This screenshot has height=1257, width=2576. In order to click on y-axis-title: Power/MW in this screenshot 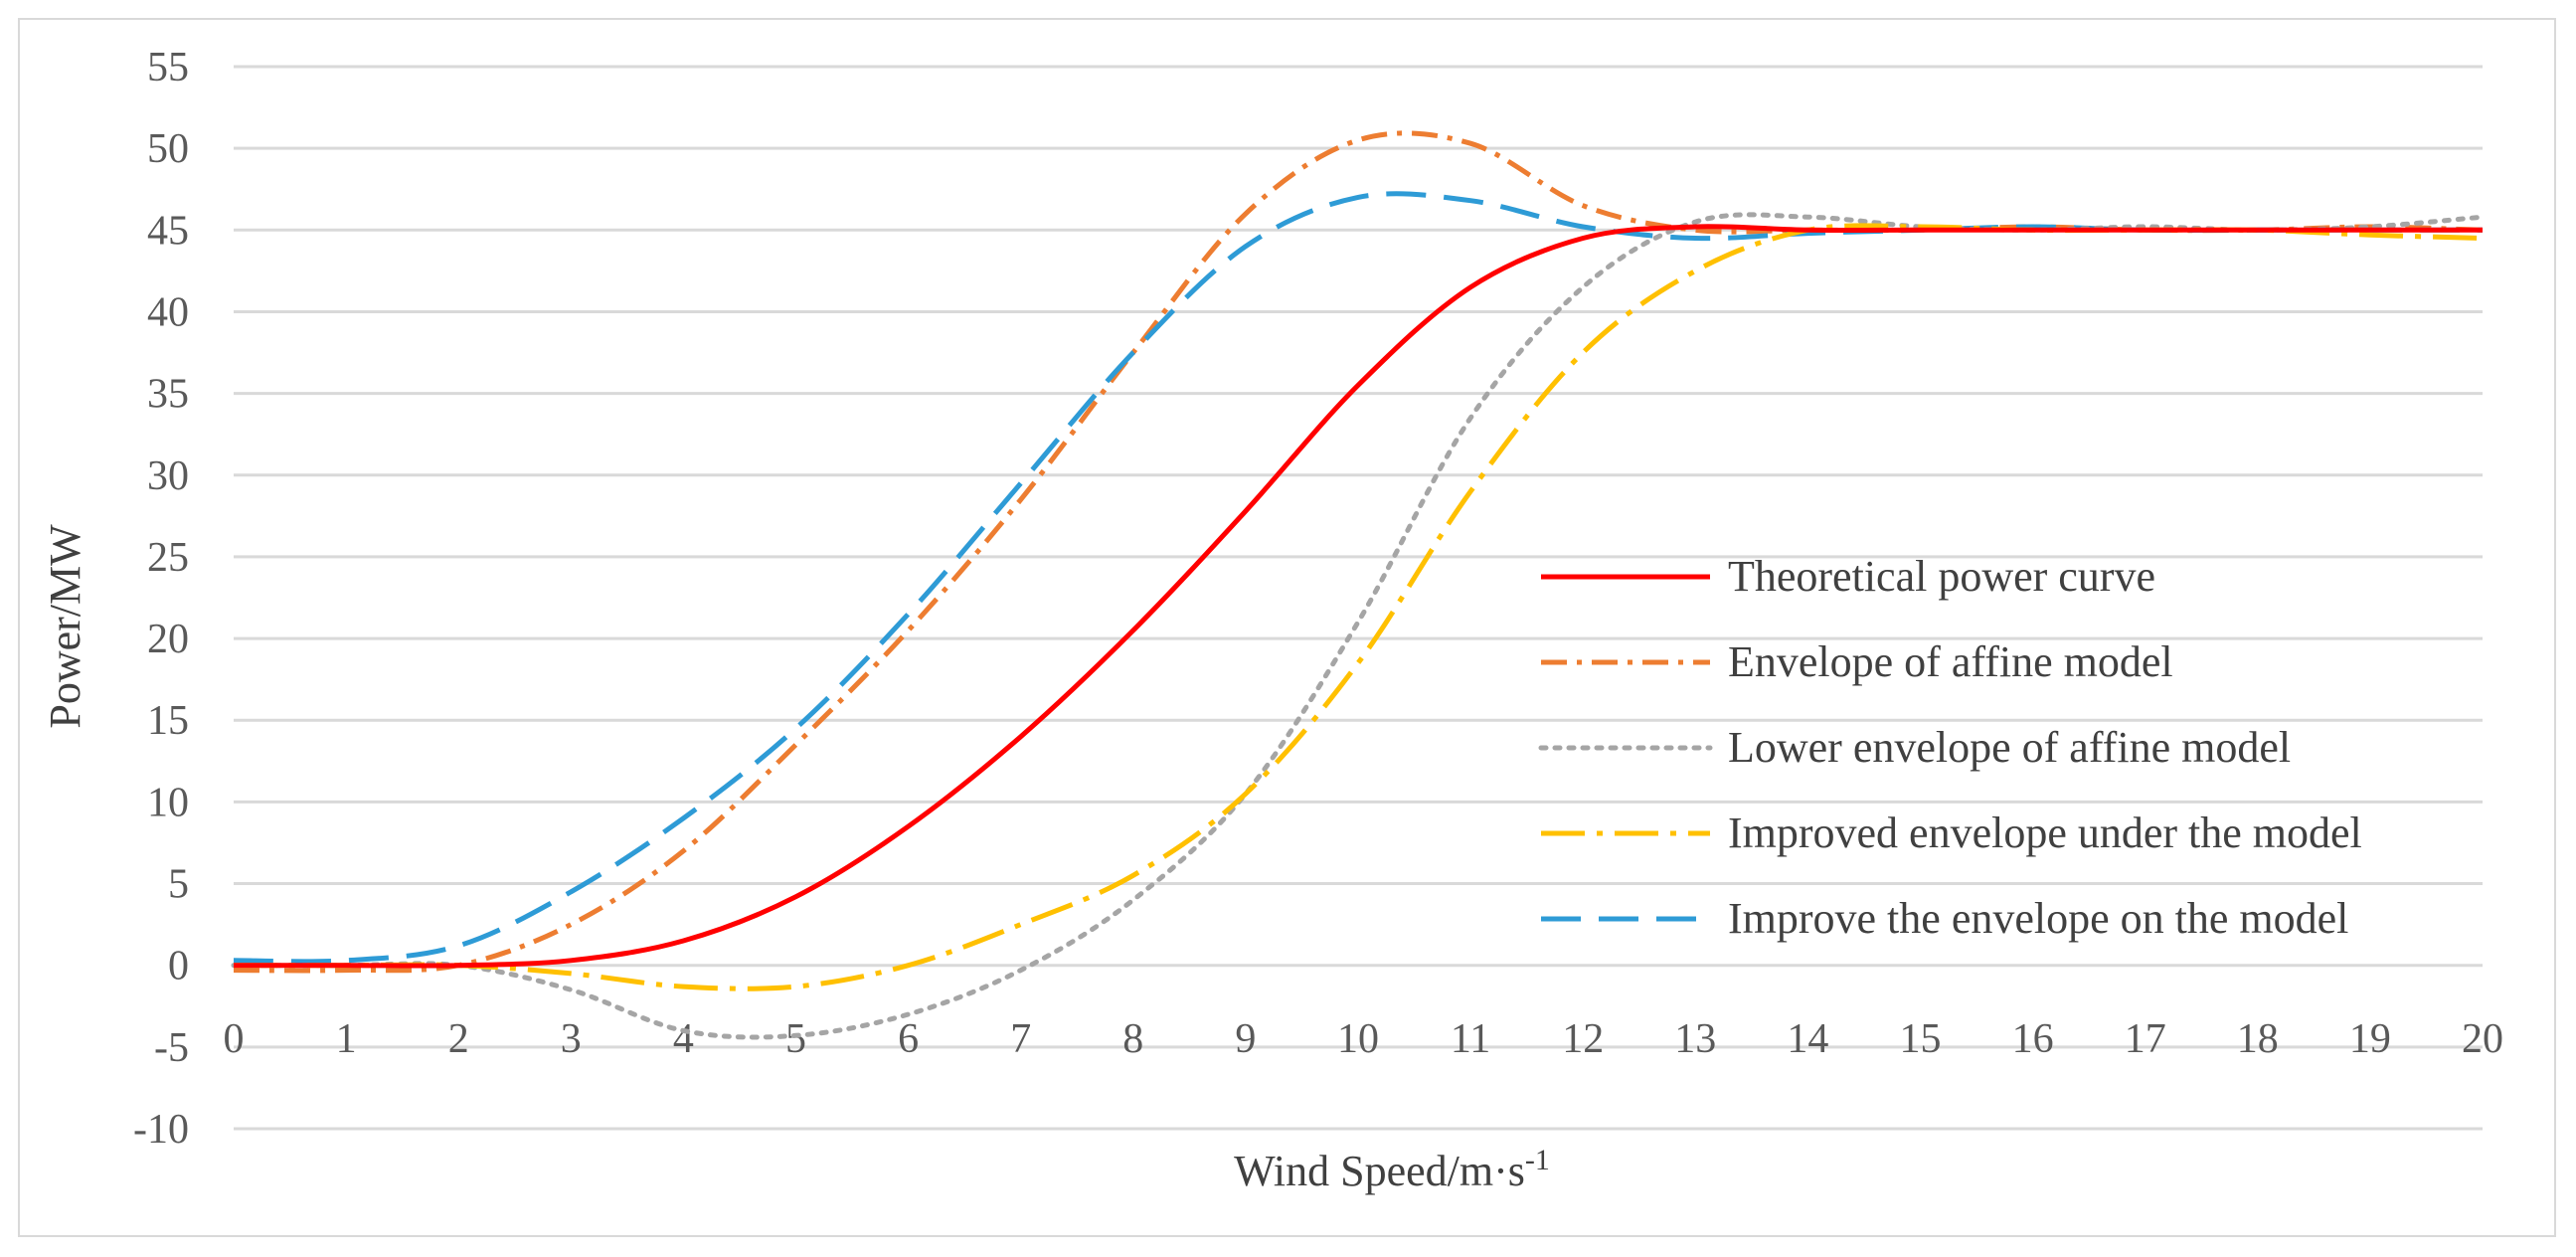, I will do `click(65, 626)`.